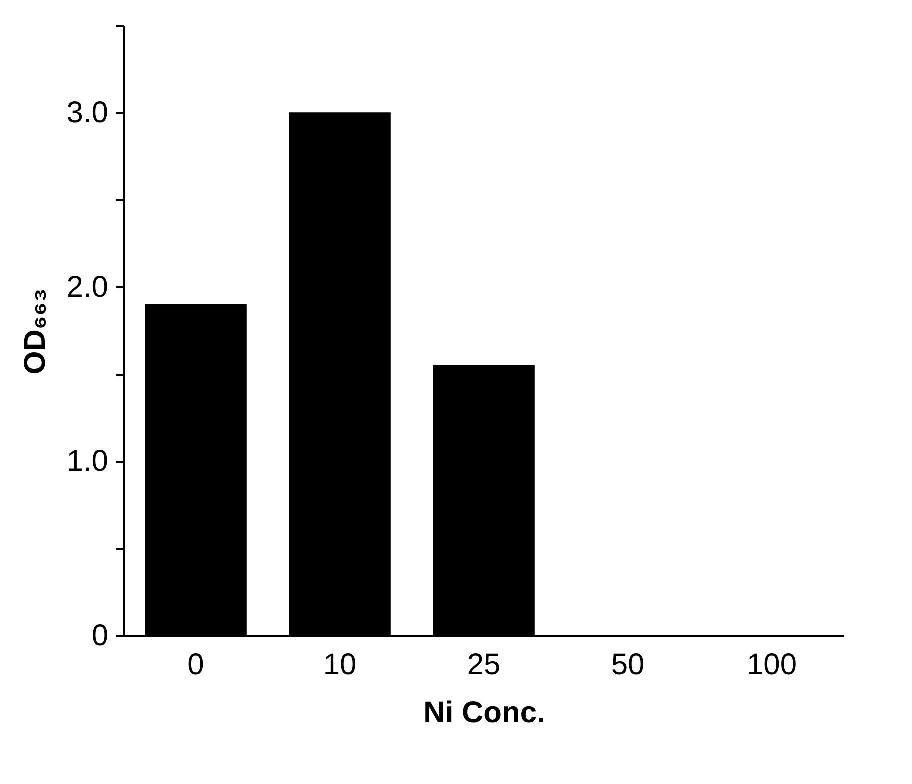  What do you see at coordinates (196, 665) in the screenshot?
I see `x-tick-label: 0` at bounding box center [196, 665].